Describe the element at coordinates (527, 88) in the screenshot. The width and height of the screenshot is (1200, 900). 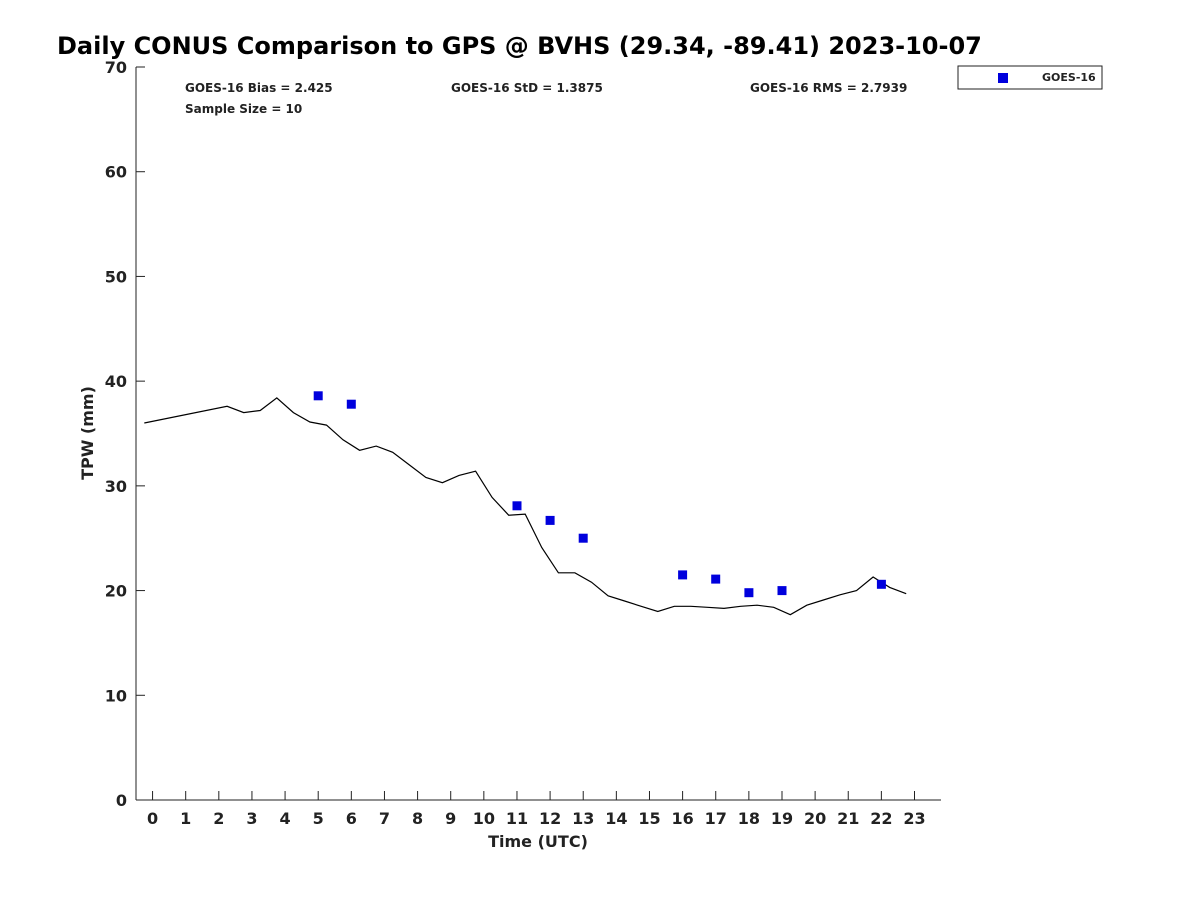
I see `std-annotation: GOES-16 StD = 1.3875` at that location.